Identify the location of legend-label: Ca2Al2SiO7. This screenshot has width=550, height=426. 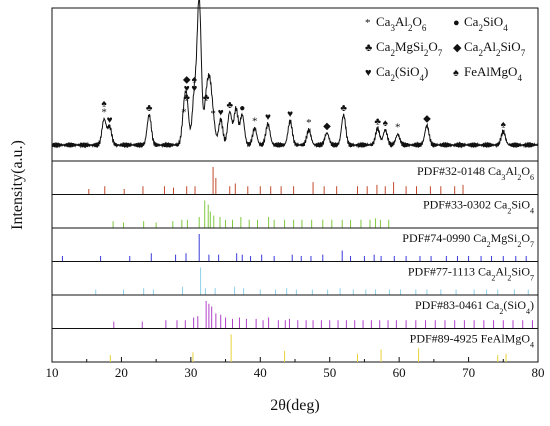
(495, 48).